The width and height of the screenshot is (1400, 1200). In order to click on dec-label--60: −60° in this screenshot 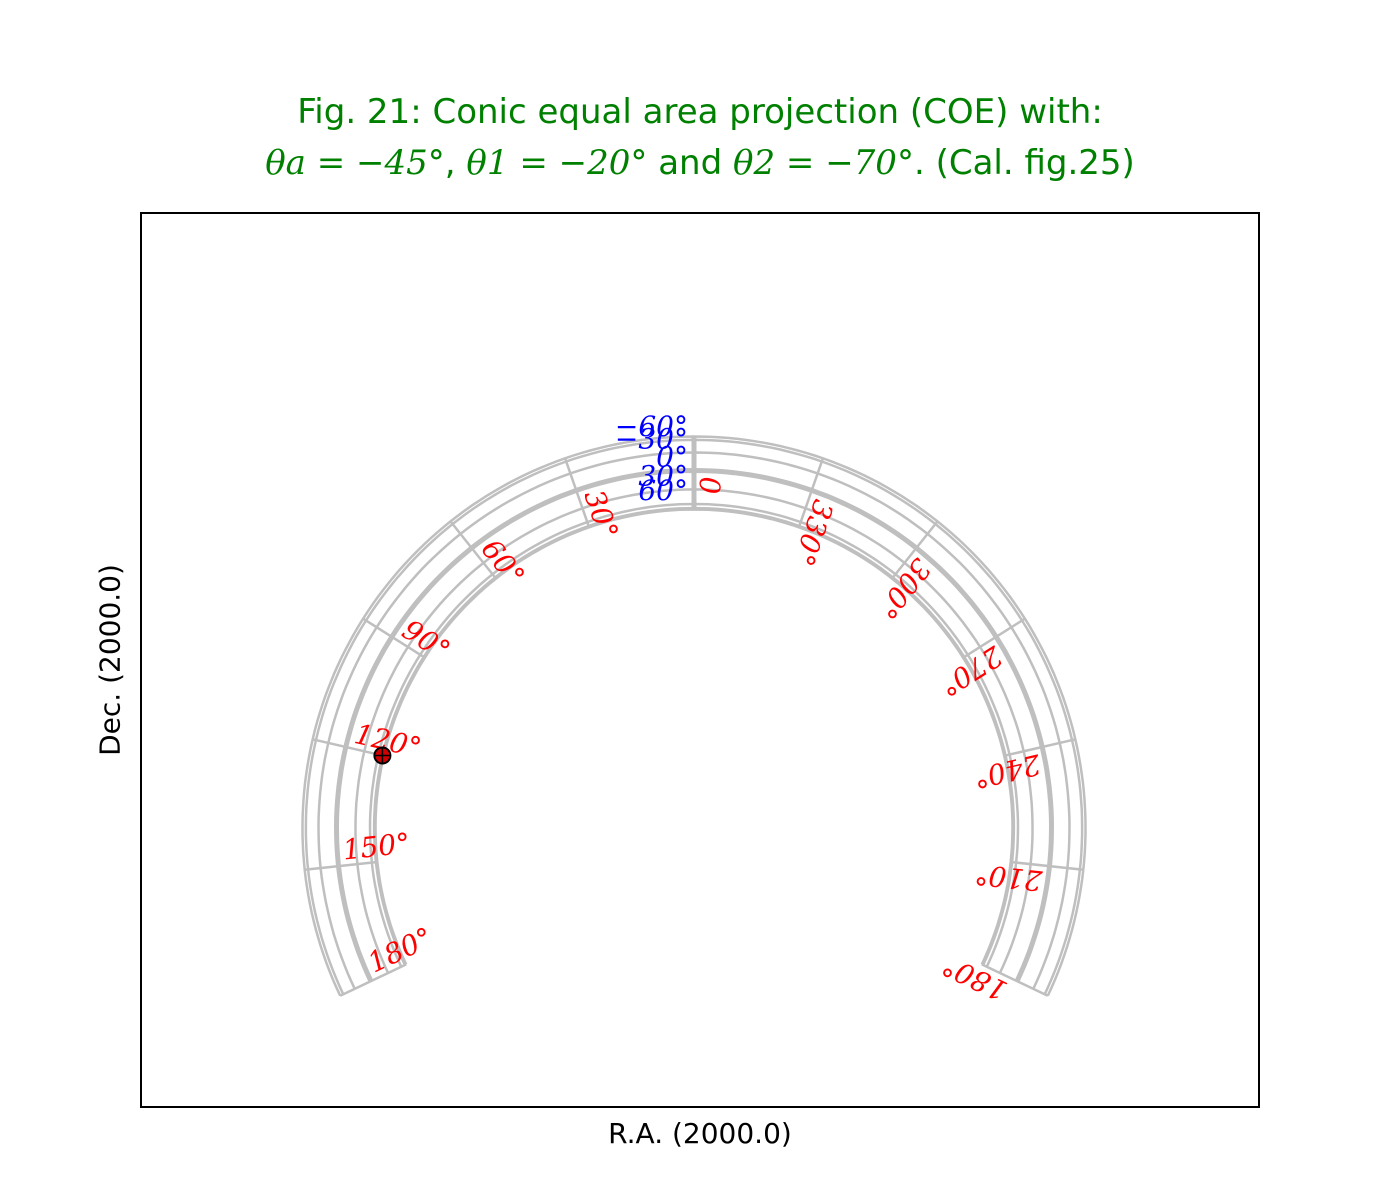, I will do `click(651, 426)`.